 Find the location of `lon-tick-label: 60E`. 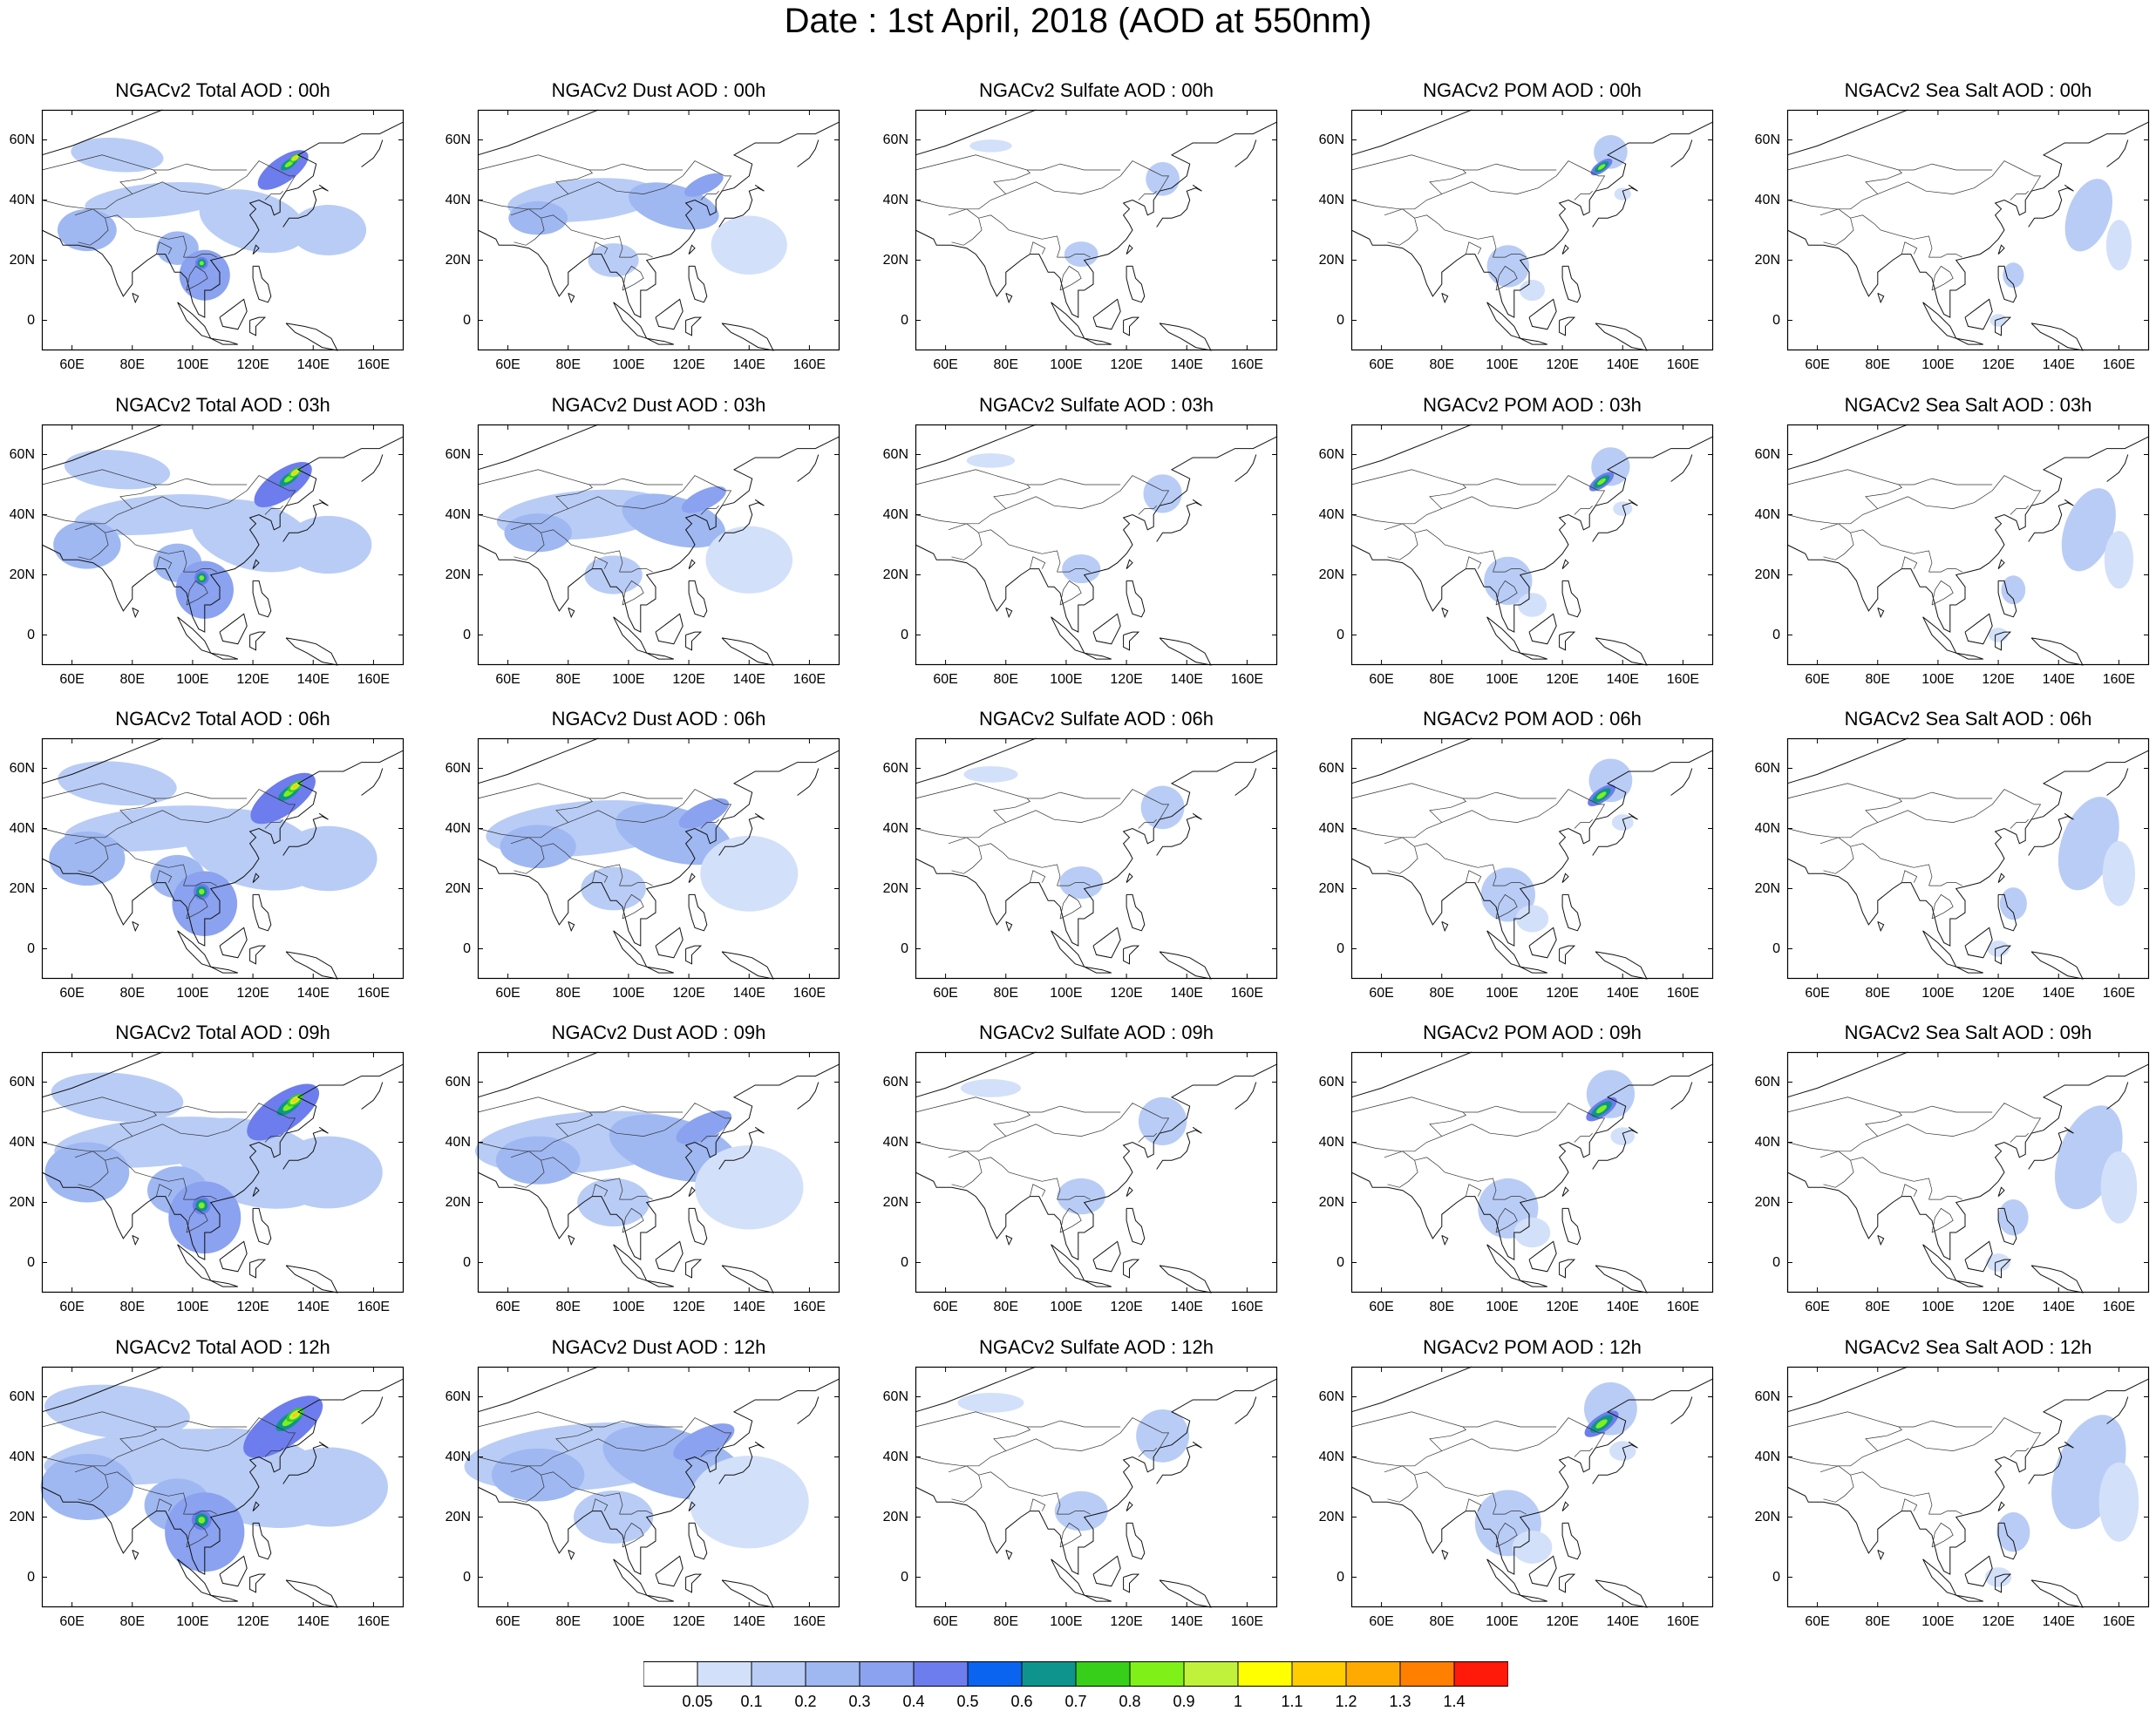

lon-tick-label: 60E is located at coordinates (1818, 1307).